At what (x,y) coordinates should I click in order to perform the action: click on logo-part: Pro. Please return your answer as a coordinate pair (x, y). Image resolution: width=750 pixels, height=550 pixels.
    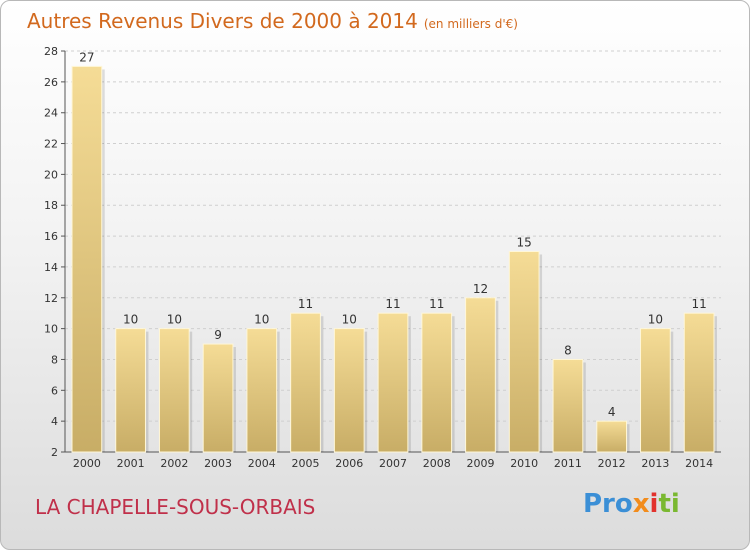
    Looking at the image, I should click on (608, 504).